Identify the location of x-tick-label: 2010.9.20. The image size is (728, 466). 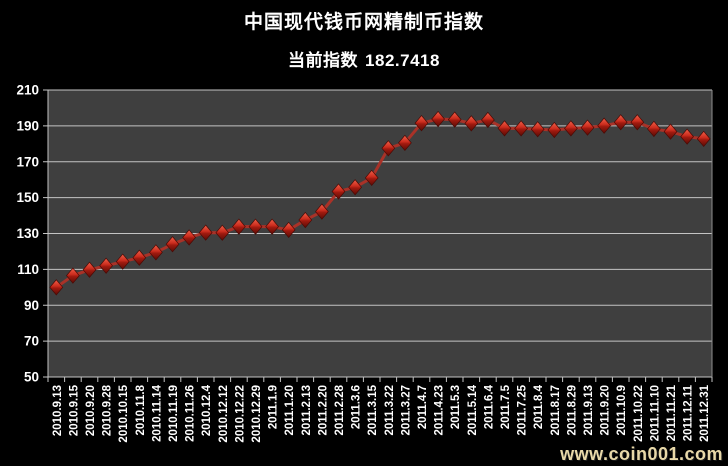
(91, 410).